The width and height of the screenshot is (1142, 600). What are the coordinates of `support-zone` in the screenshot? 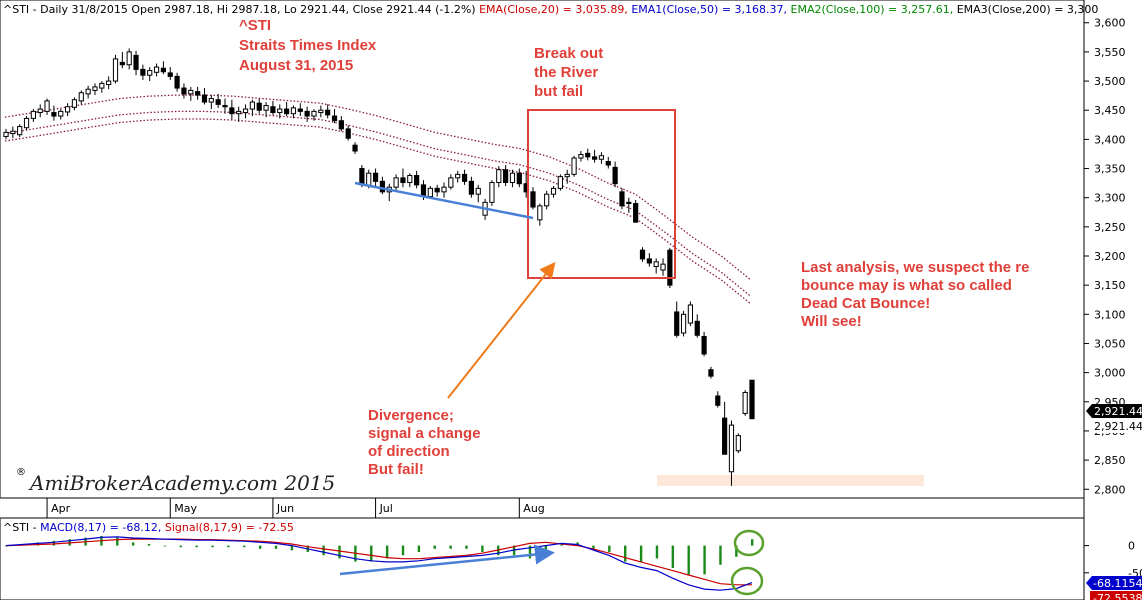 It's located at (790, 480).